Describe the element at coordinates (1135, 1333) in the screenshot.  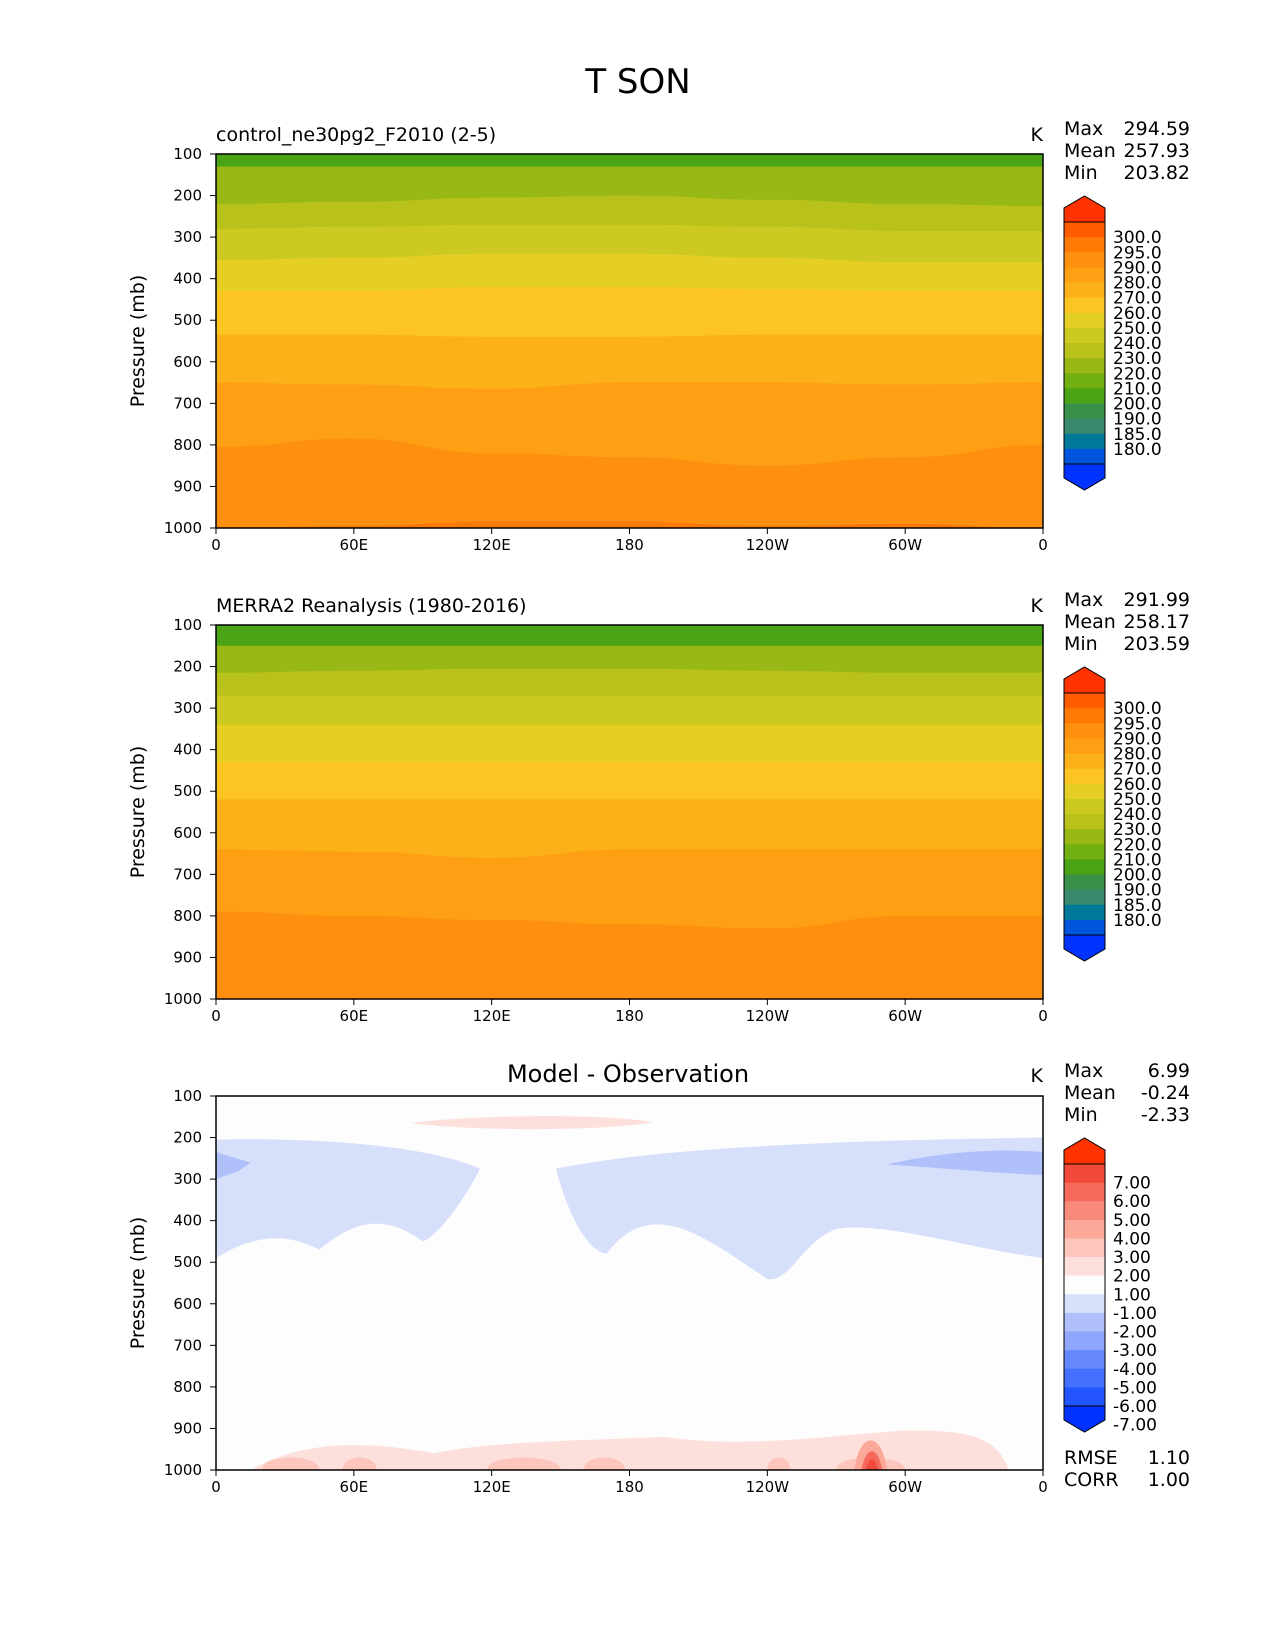
I see `colorbar-label: -2.00` at that location.